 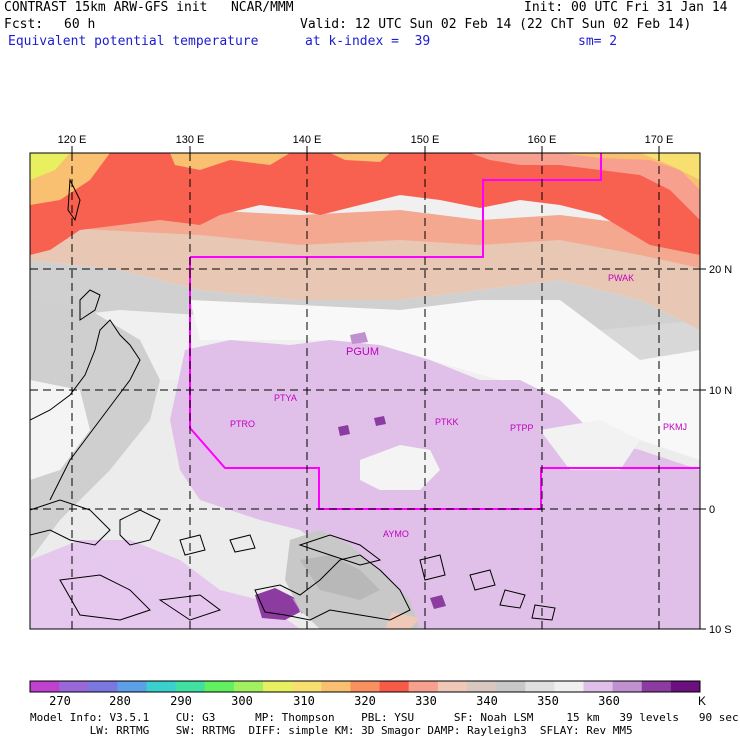 What do you see at coordinates (362, 352) in the screenshot?
I see `station-pgum: PGUM` at bounding box center [362, 352].